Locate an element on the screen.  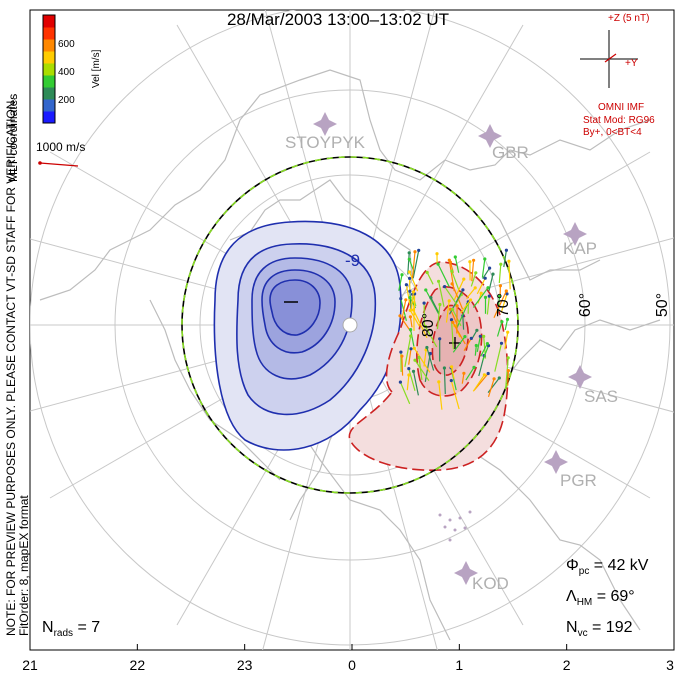
colorbar-label: Vel [m/s] is located at coordinates (96, 68).